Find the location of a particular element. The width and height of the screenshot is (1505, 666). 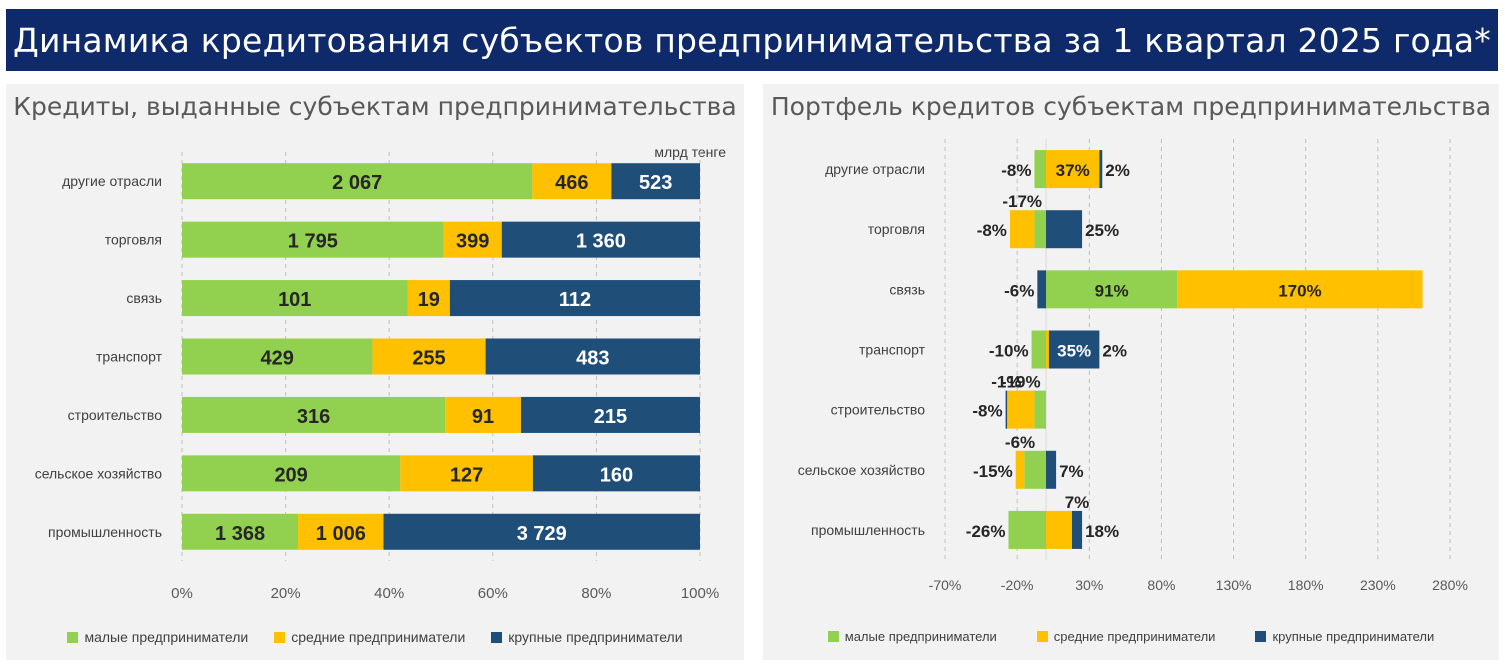

x-tick-label: 20% is located at coordinates (286, 593).